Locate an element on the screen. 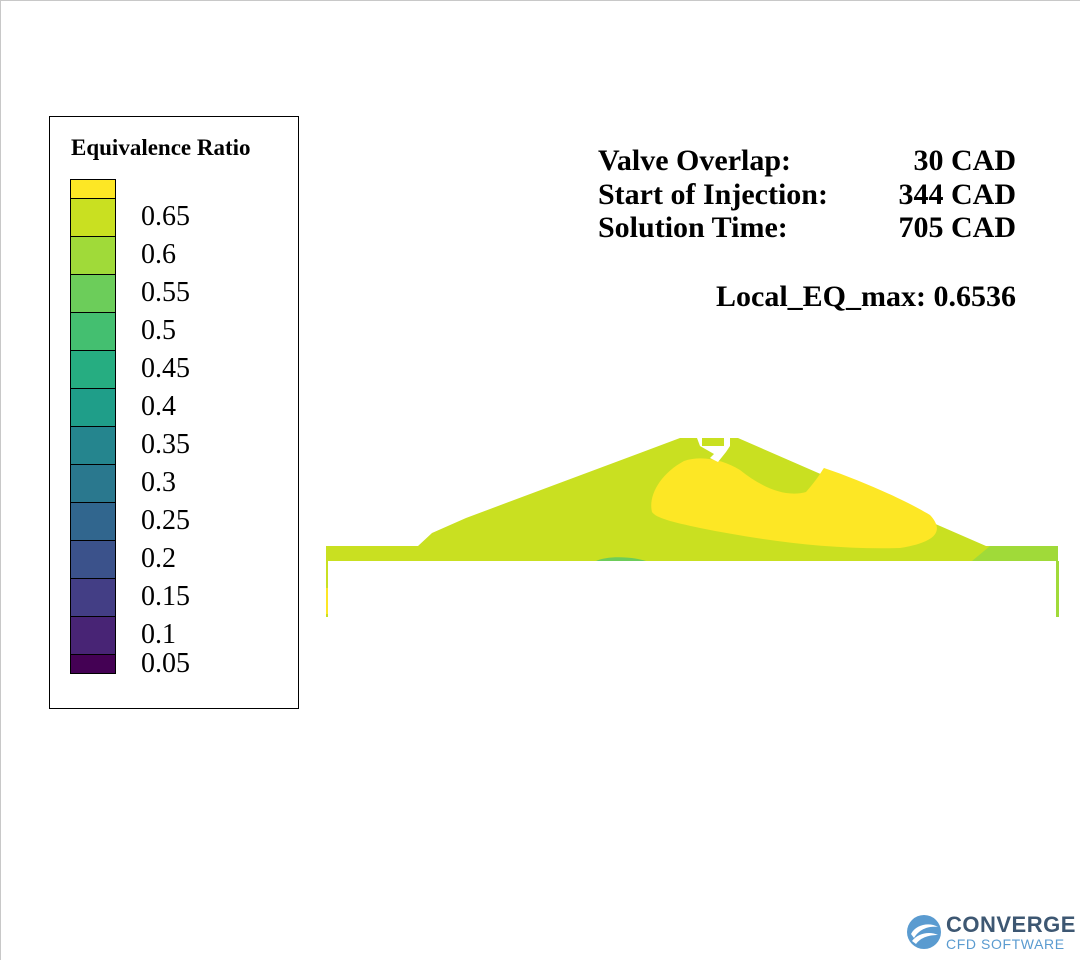 This screenshot has height=960, width=1080. solution-time-value: 705 CAD is located at coordinates (957, 227).